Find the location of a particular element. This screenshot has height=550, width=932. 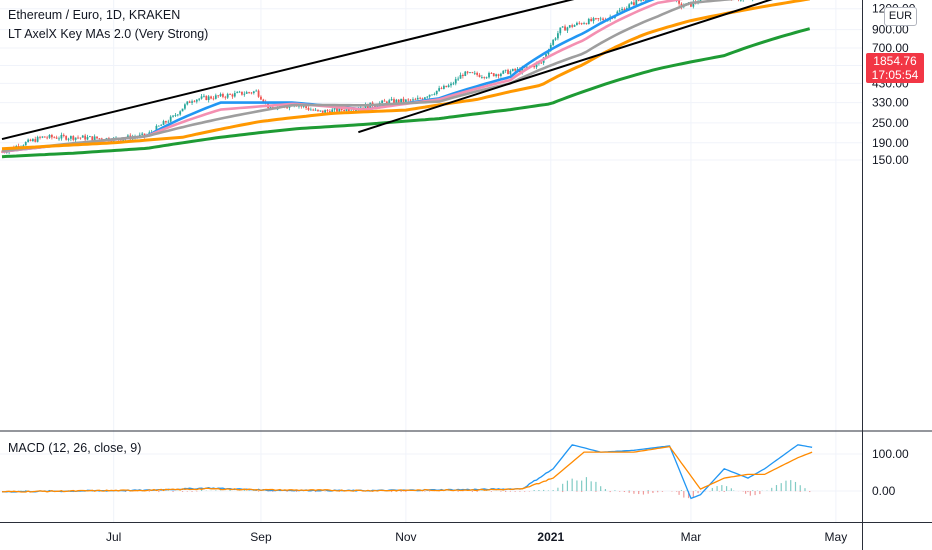

x-tick-label: 2021 is located at coordinates (550, 537).